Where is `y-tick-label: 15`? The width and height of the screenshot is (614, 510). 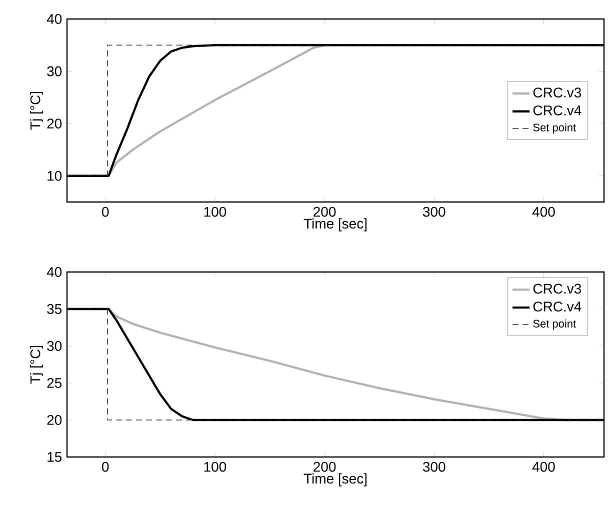 y-tick-label: 15 is located at coordinates (55, 457).